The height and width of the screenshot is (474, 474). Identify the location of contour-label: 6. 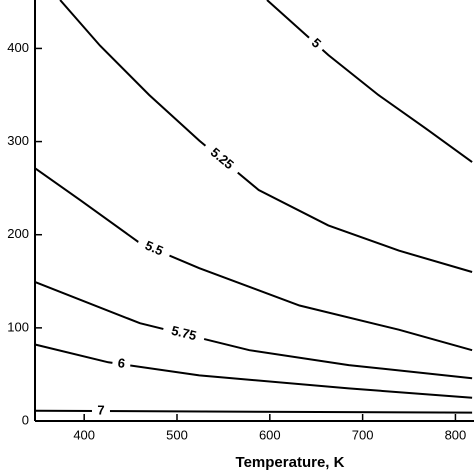
(121, 363).